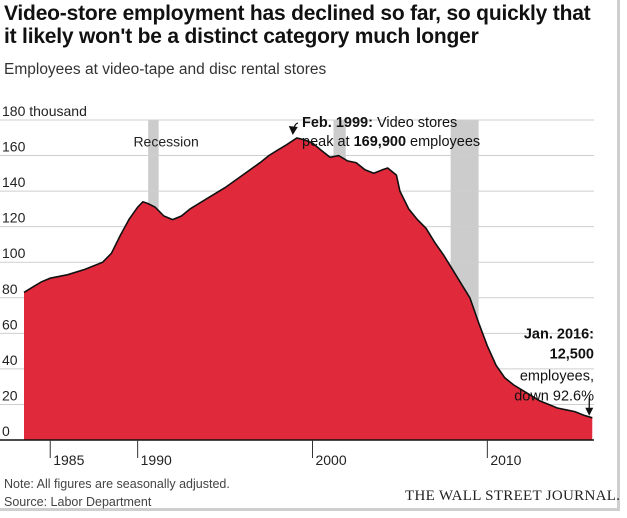 Image resolution: width=627 pixels, height=518 pixels. Describe the element at coordinates (10, 395) in the screenshot. I see `y-tick-label-20: 20` at that location.